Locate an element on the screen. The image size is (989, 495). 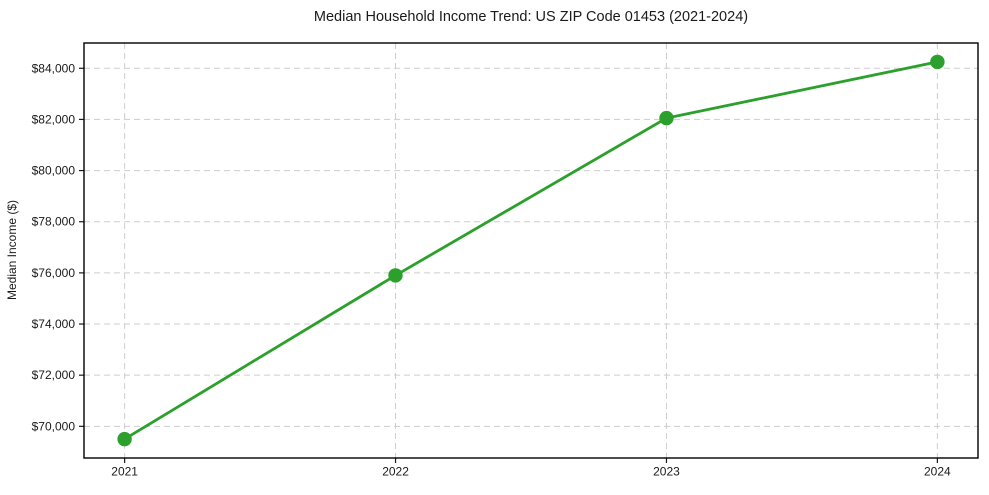
x-tick-label: 2021 is located at coordinates (124, 472).